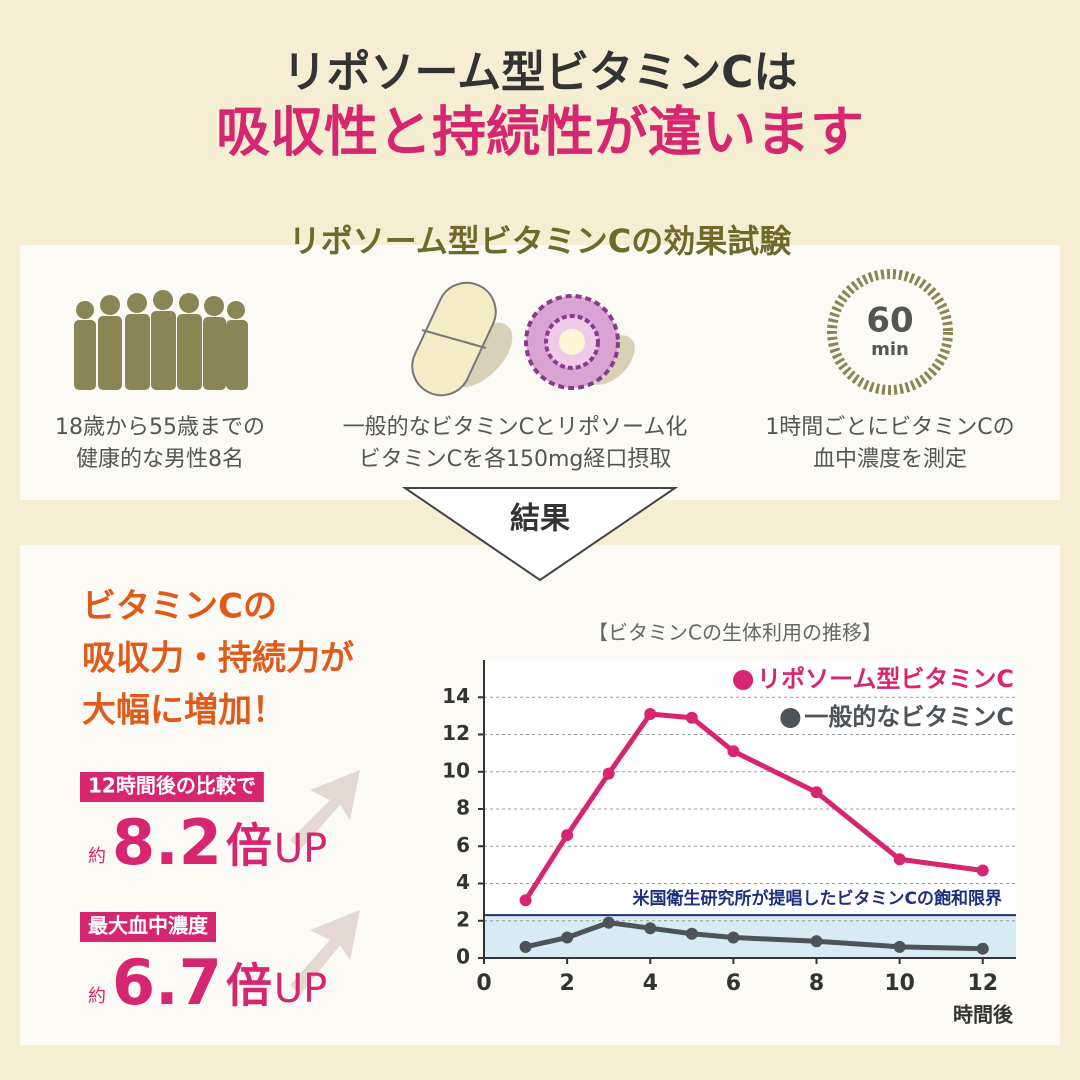 Image resolution: width=1080 pixels, height=1080 pixels. I want to click on x-tick-label: 6, so click(733, 983).